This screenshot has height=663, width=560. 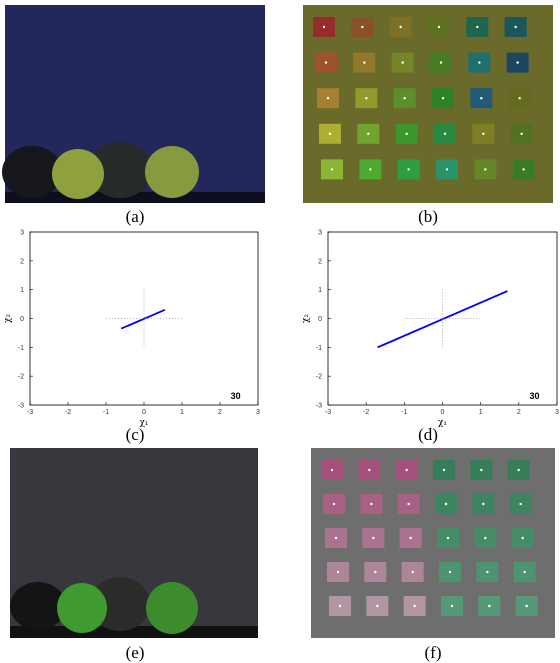 What do you see at coordinates (424, 98) in the screenshot?
I see `photo-b-cubes` at bounding box center [424, 98].